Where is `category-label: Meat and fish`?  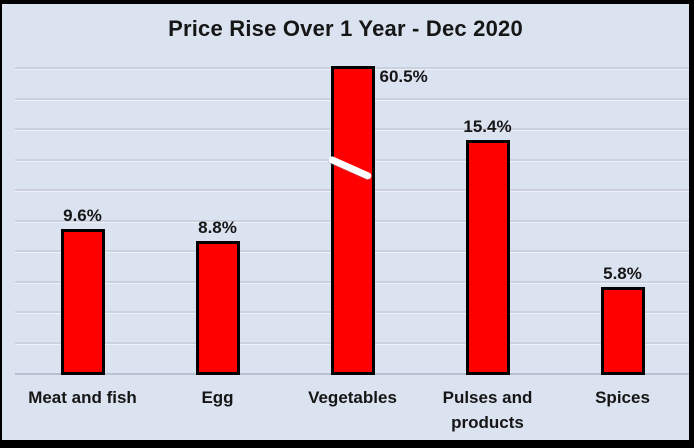 category-label: Meat and fish is located at coordinates (82, 397).